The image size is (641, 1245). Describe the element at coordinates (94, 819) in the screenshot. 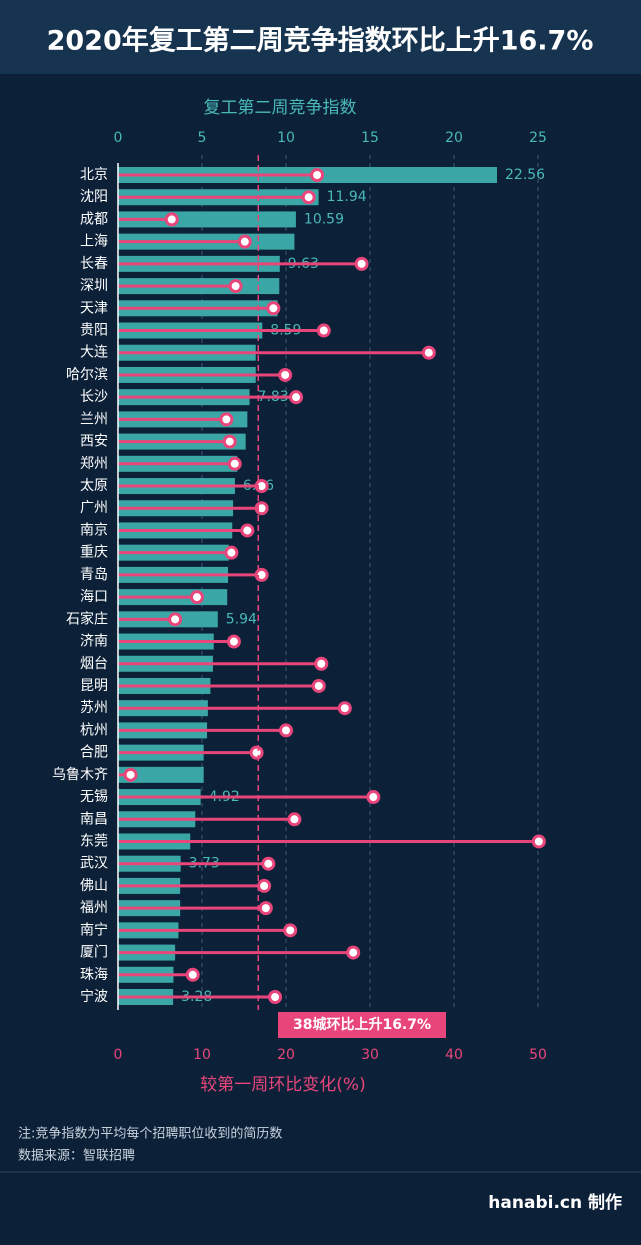

I see `category-label: 南昌` at that location.